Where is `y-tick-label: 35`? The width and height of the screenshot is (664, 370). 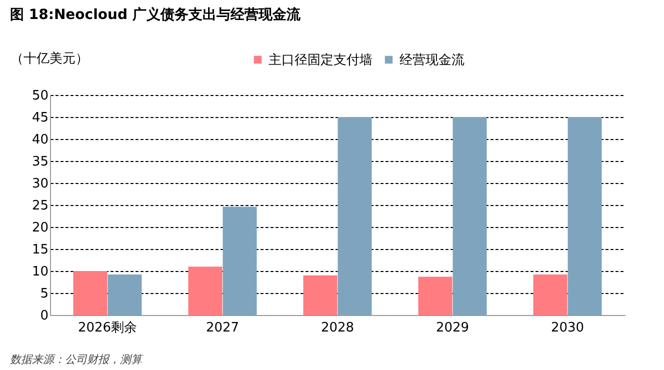
y-tick-label: 35 is located at coordinates (40, 162).